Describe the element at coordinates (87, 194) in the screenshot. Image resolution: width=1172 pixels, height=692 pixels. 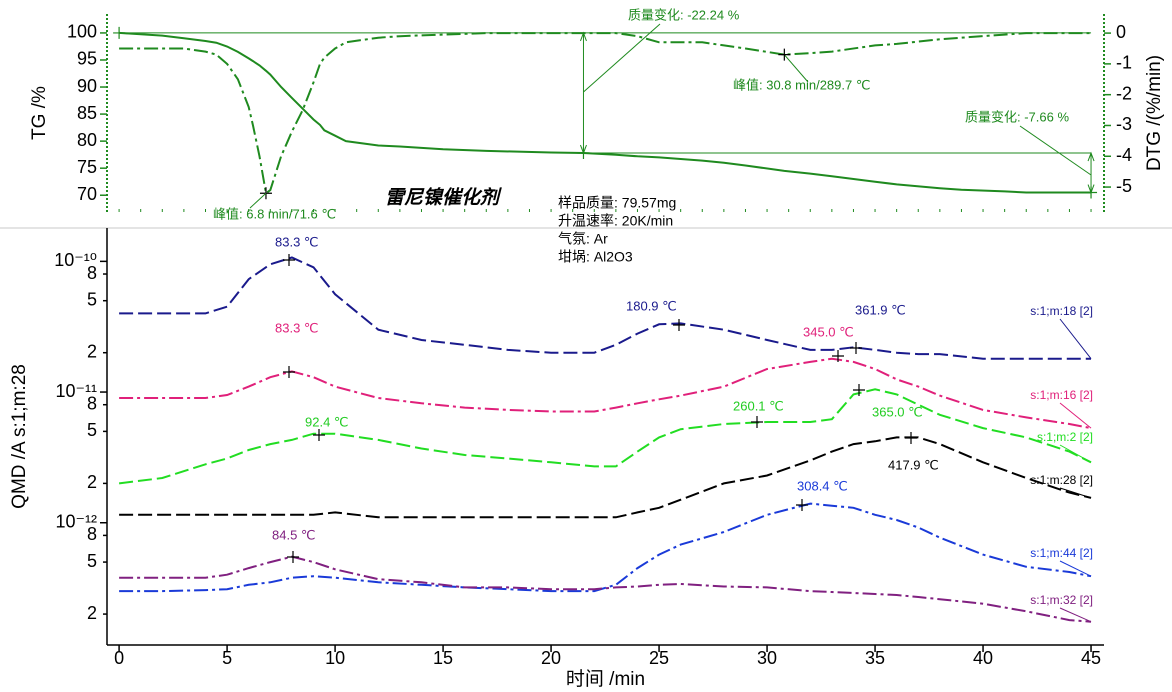
I see `y-tick-label: 70` at that location.